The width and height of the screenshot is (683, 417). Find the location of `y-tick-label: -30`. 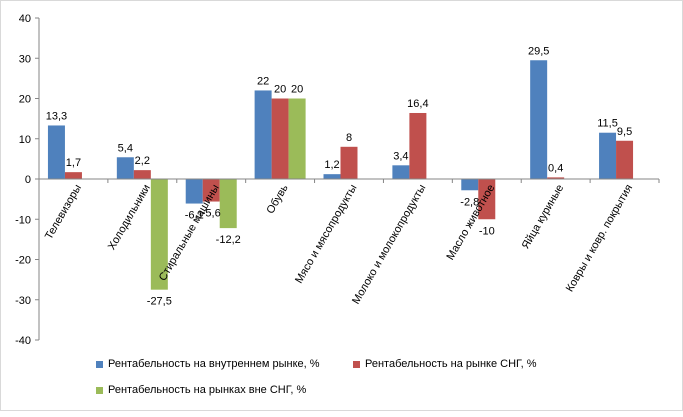

y-tick-label: -30 is located at coordinates (23, 301).